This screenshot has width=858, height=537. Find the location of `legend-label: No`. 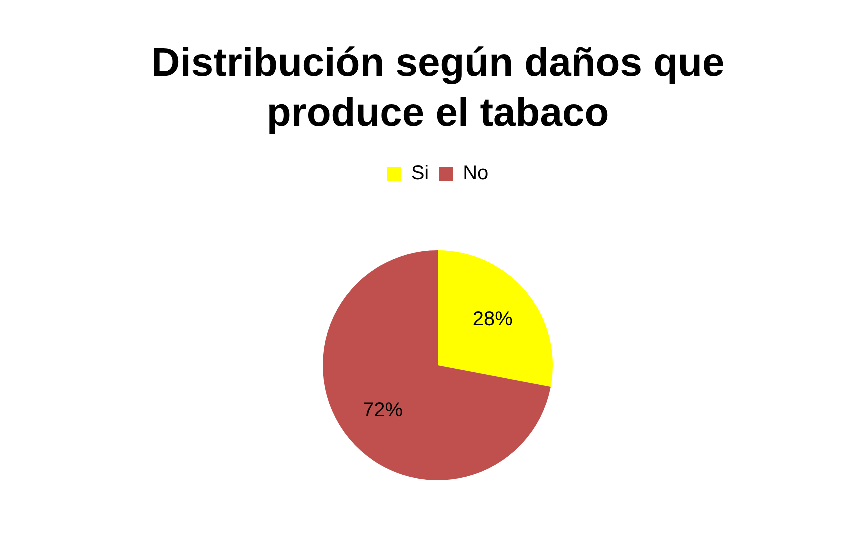

legend-label: No is located at coordinates (476, 173).